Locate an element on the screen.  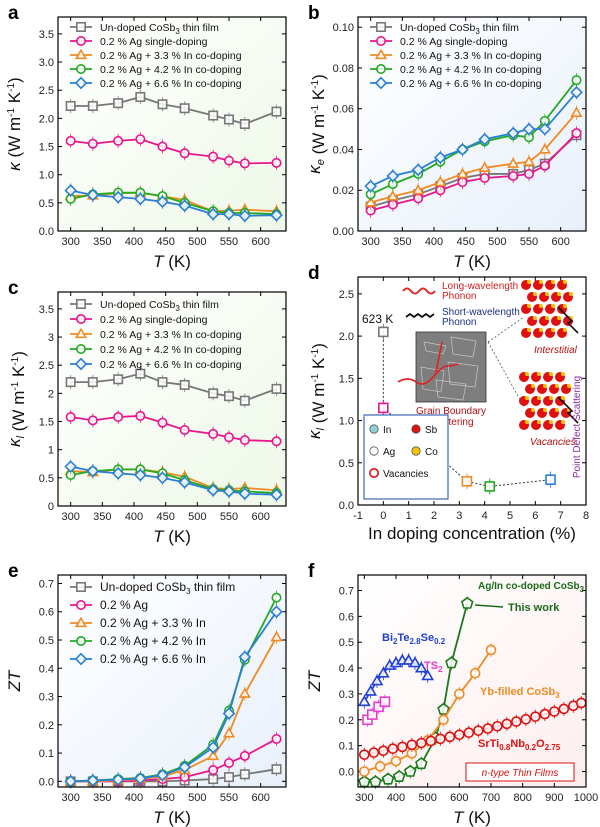
legend-label: 0.2 % Ag is located at coordinates (124, 605).